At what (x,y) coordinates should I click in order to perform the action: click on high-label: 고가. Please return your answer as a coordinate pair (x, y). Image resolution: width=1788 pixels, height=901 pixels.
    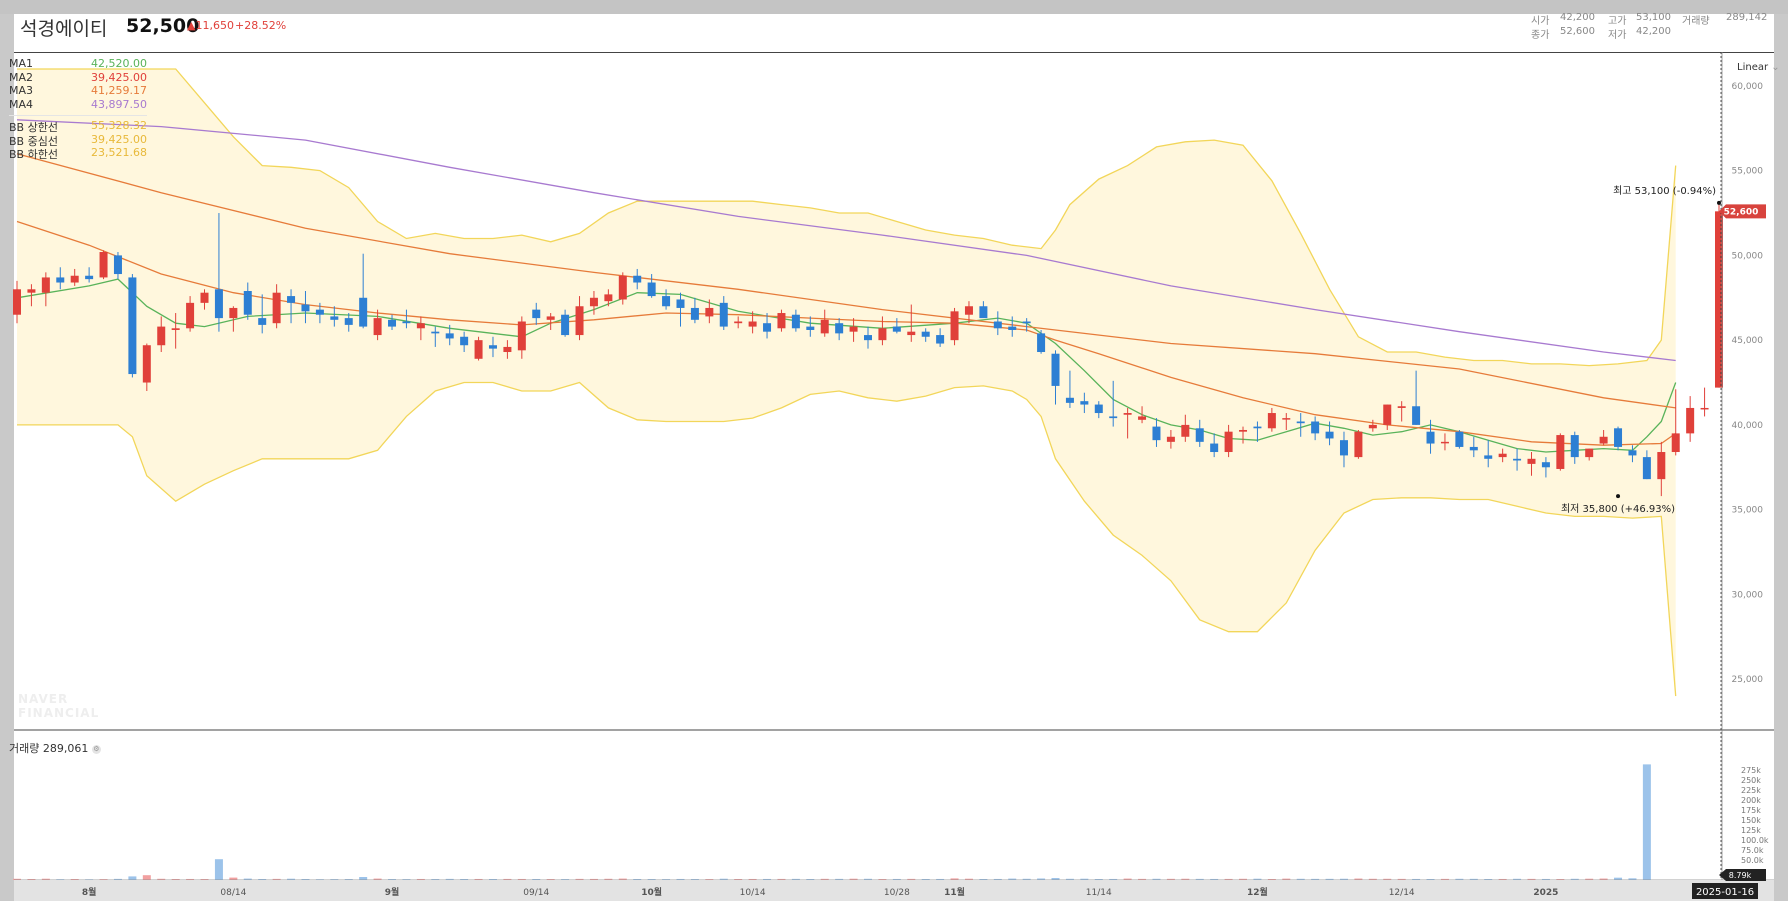
    Looking at the image, I should click on (1617, 21).